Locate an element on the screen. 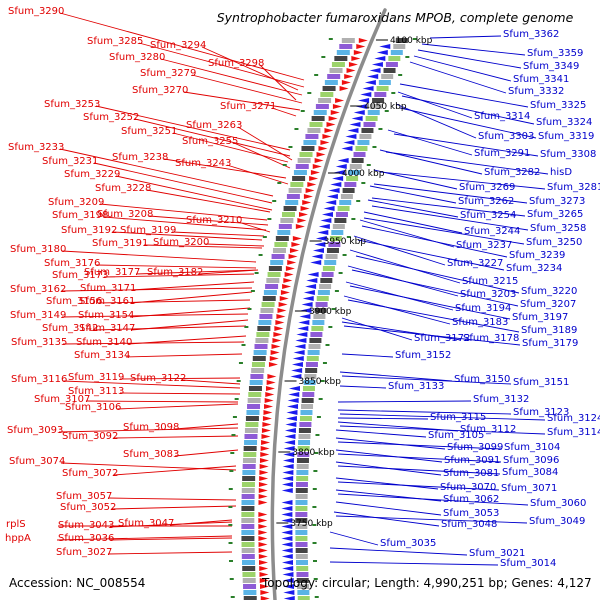  gene-label-right: Sfum_3151 is located at coordinates (541, 382).